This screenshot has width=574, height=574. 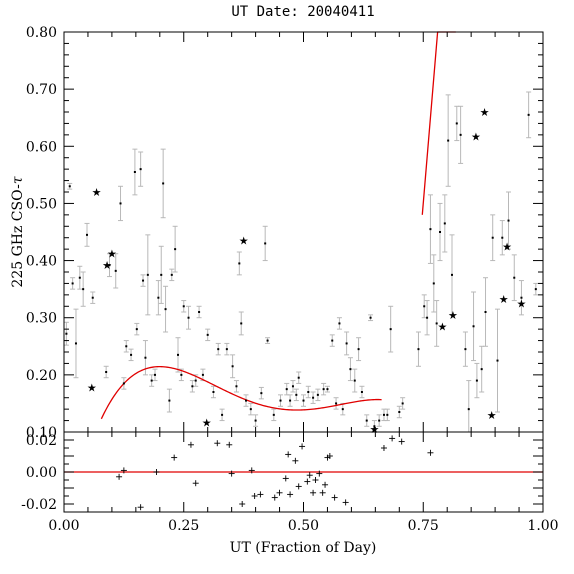 I want to click on y-axis-label-symbol: τ, so click(x=18, y=180).